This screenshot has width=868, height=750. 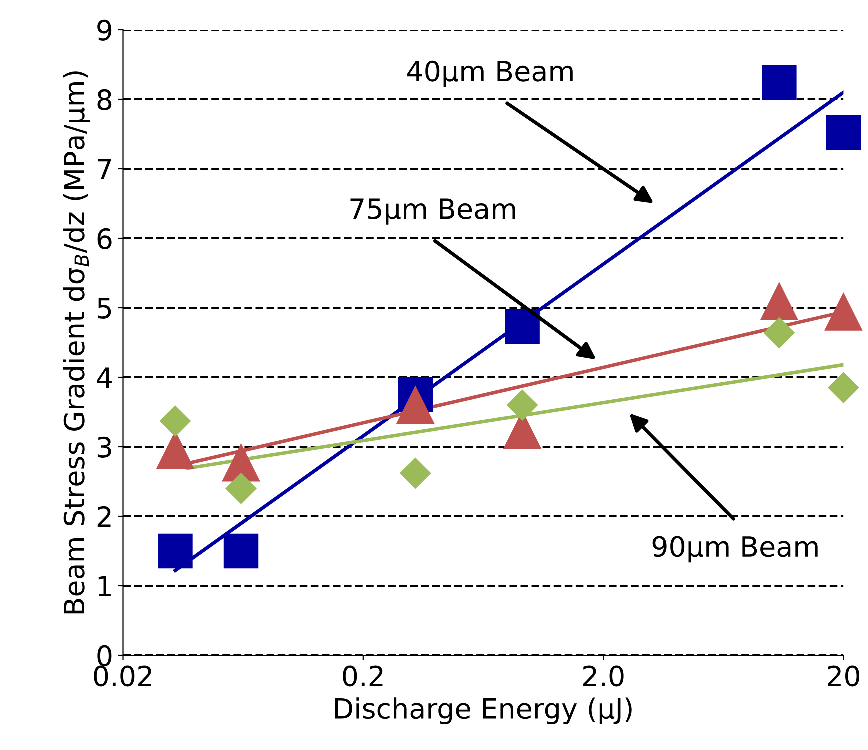 What do you see at coordinates (105, 239) in the screenshot?
I see `y-tick-label: 6` at bounding box center [105, 239].